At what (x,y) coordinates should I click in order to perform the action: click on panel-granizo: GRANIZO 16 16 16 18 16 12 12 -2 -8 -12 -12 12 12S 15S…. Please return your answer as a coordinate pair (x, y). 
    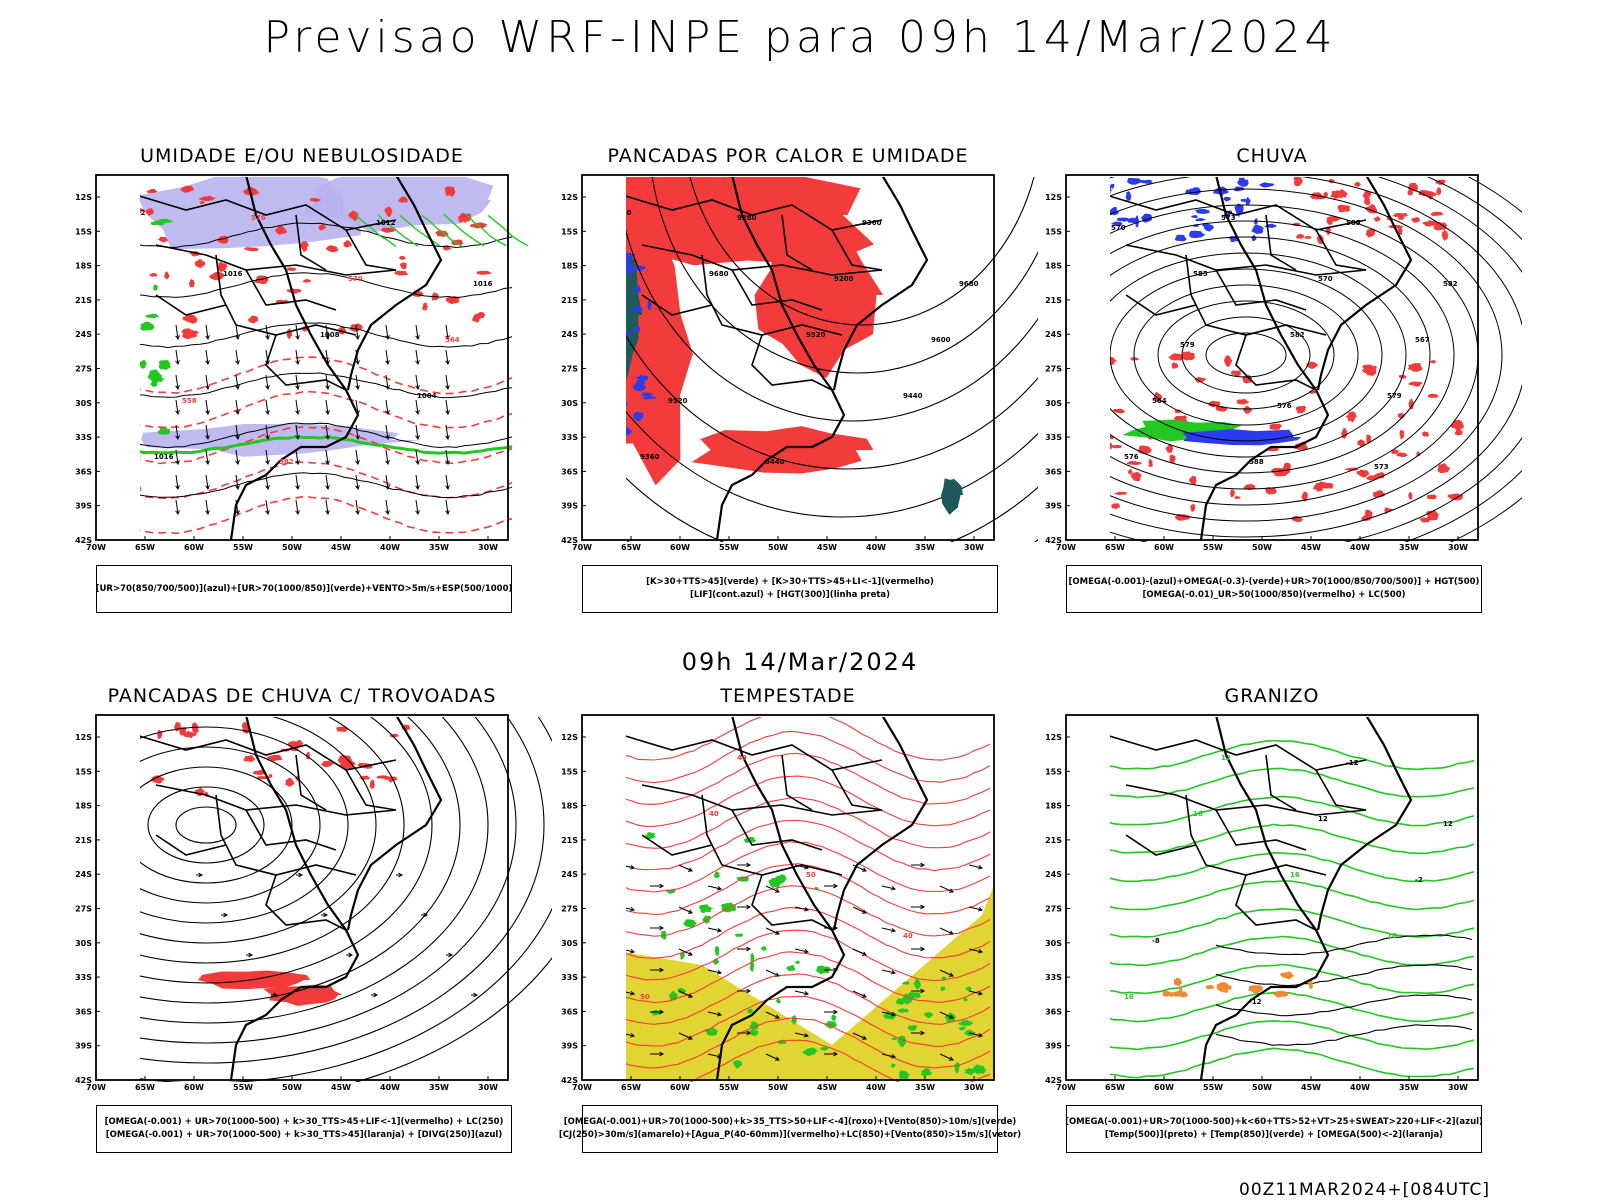
    Looking at the image, I should click on (1272, 920).